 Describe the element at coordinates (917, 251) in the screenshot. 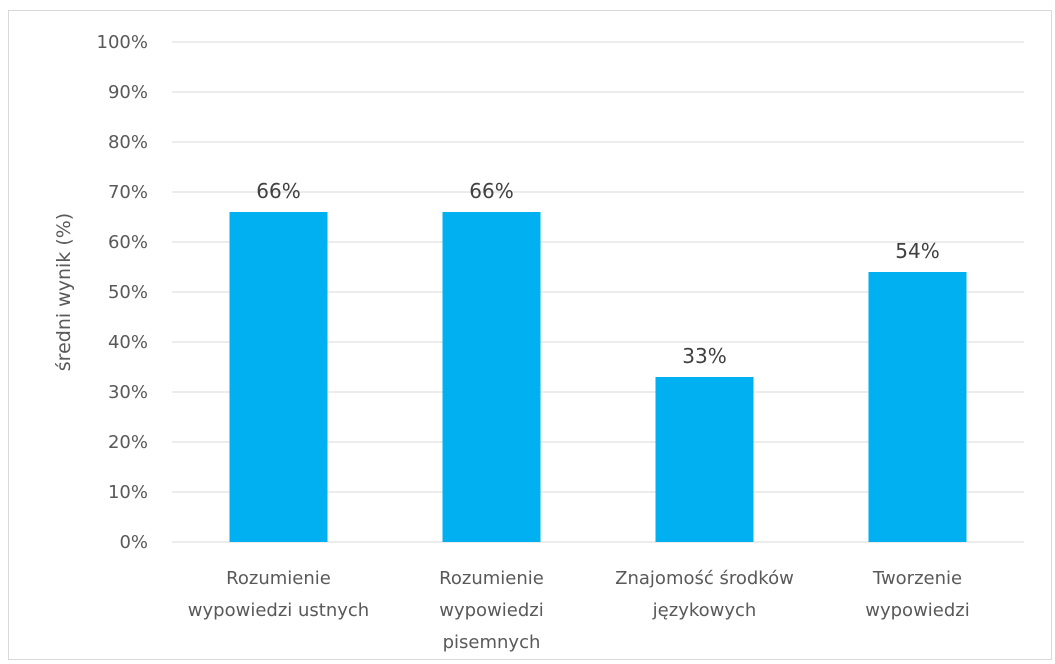

I see `data-label: 54%` at that location.